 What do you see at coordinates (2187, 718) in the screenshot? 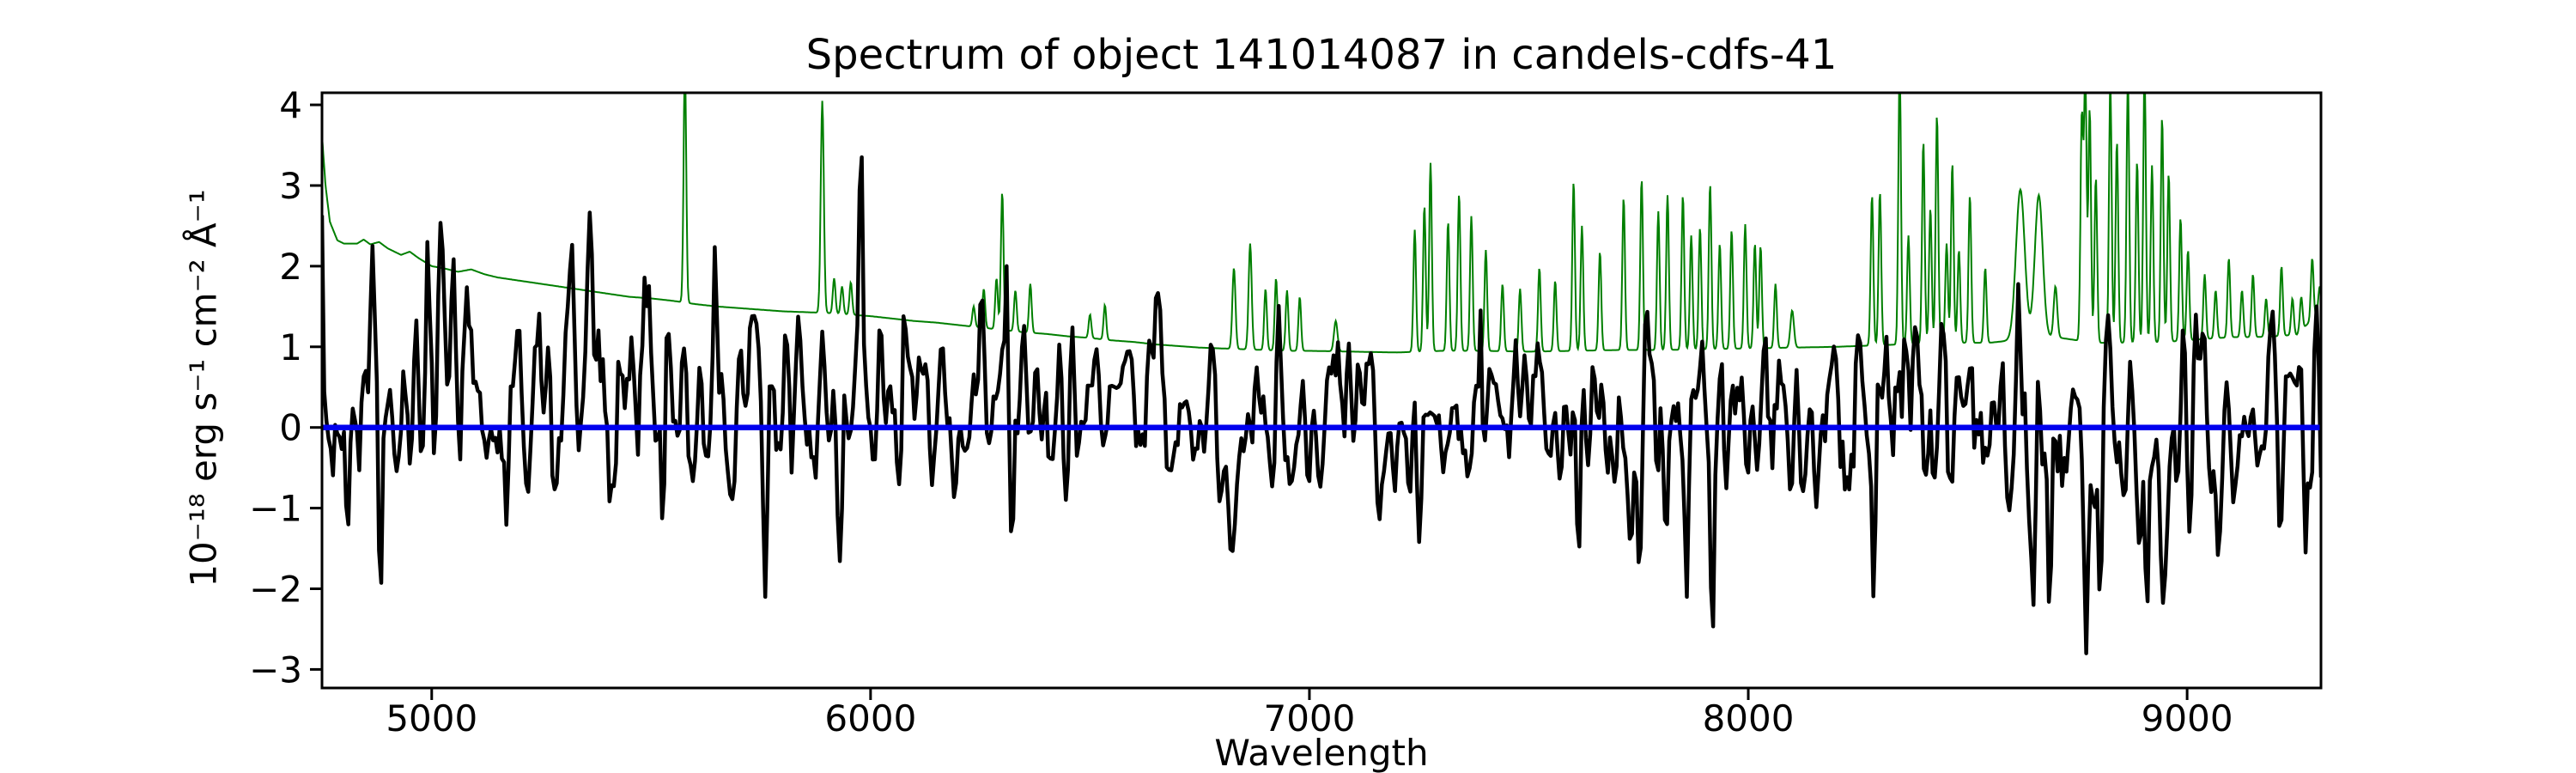
I see `x-axis-tick-label: 9000` at bounding box center [2187, 718].